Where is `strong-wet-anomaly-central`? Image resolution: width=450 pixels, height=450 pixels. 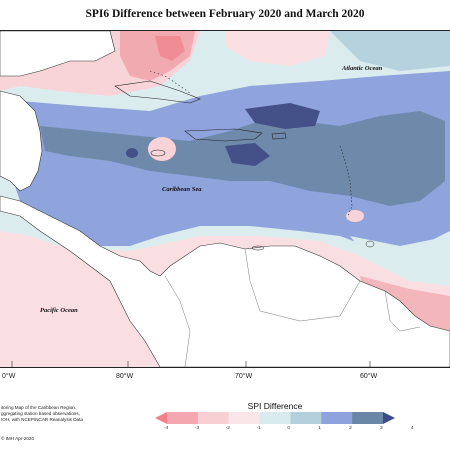 strong-wet-anomaly-central is located at coordinates (247, 154).